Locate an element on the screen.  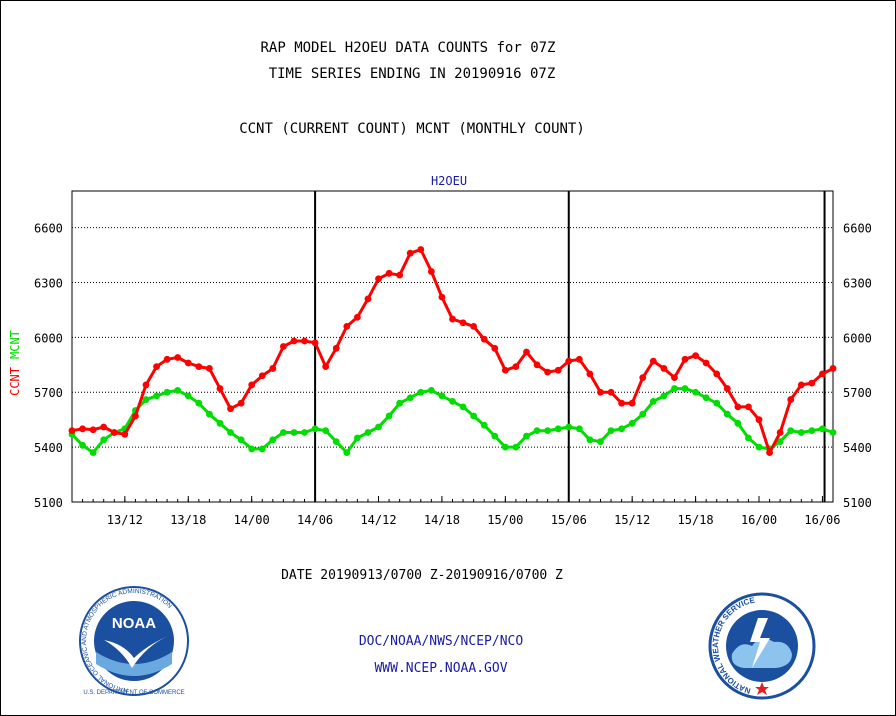
y-tick-label-left: 6300 is located at coordinates (48, 283).